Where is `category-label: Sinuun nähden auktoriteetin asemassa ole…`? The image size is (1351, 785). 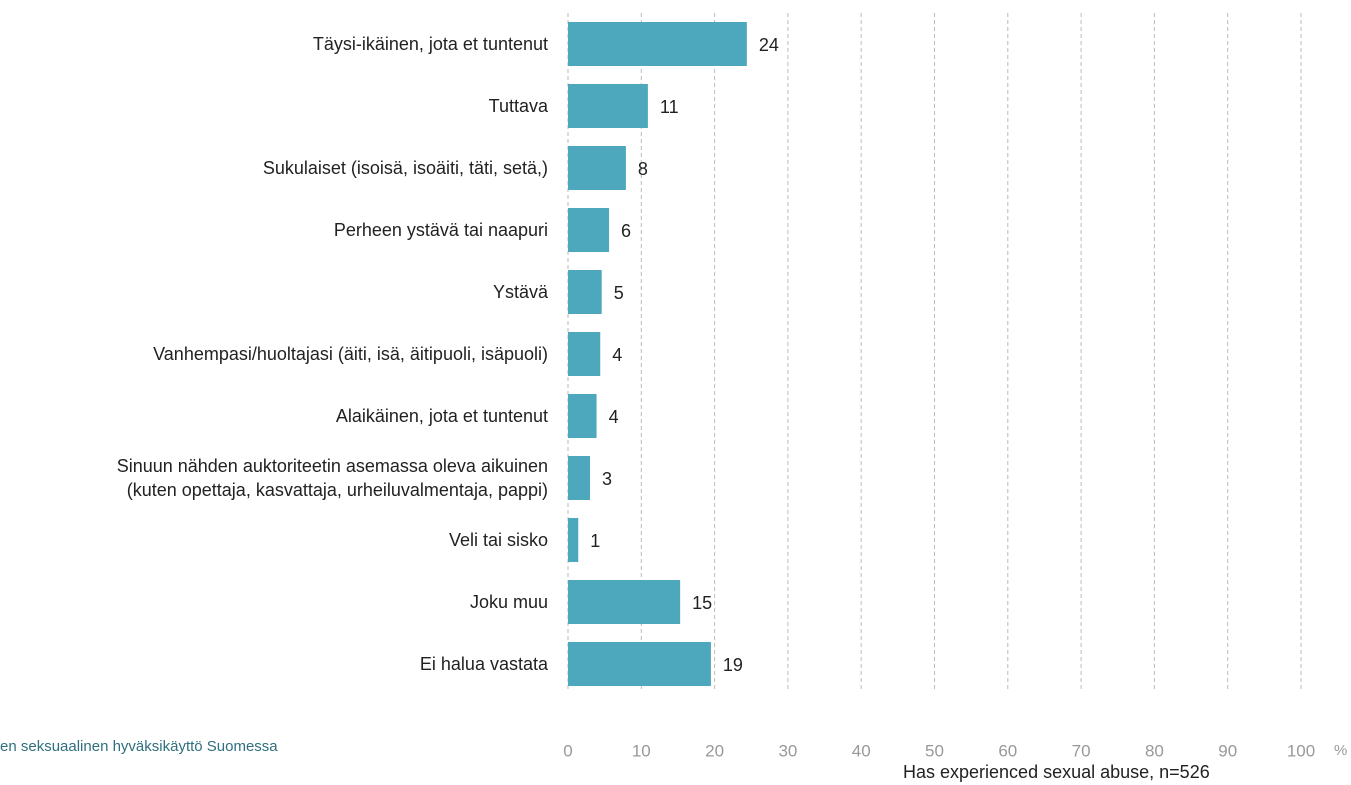 category-label: Sinuun nähden auktoriteetin asemassa ole… is located at coordinates (332, 478).